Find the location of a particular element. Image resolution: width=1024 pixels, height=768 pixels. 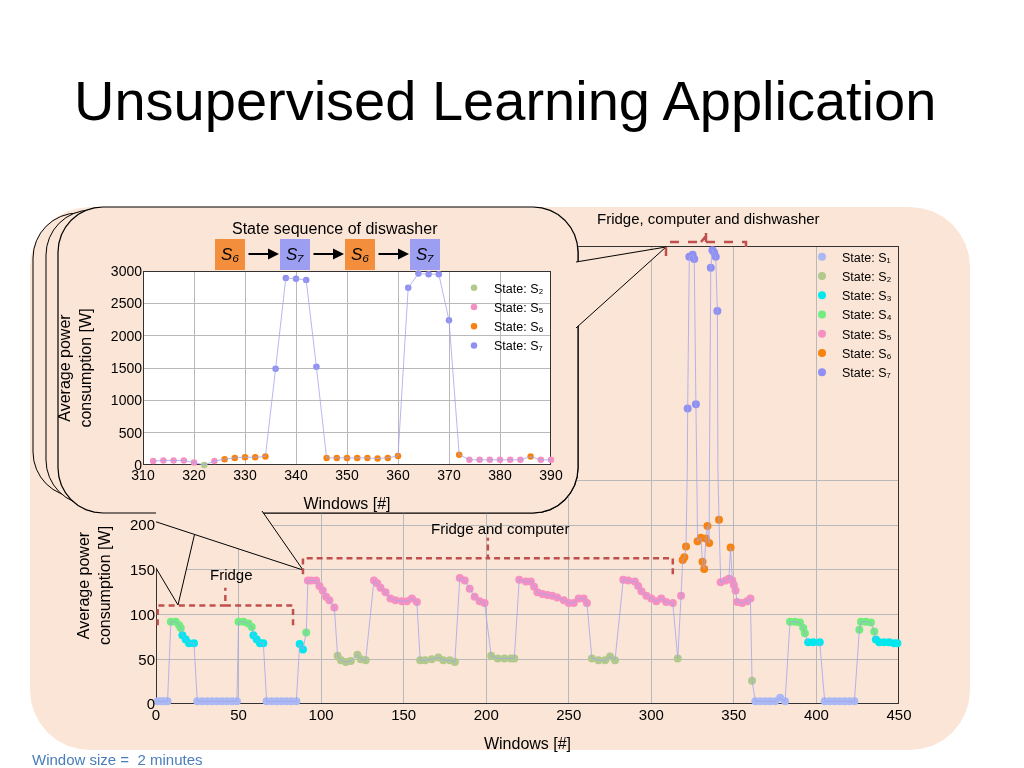

x-tick-label: 50 is located at coordinates (238, 714).